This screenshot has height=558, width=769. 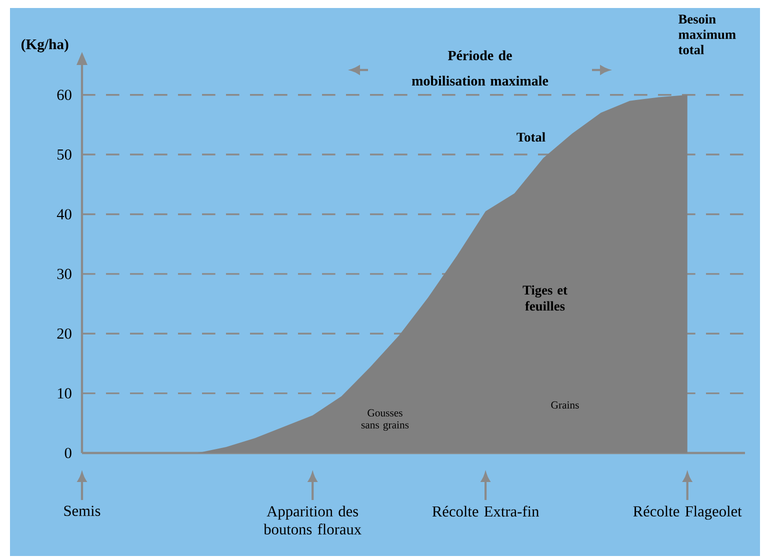 I want to click on y-tick-label: 20, so click(x=64, y=333).